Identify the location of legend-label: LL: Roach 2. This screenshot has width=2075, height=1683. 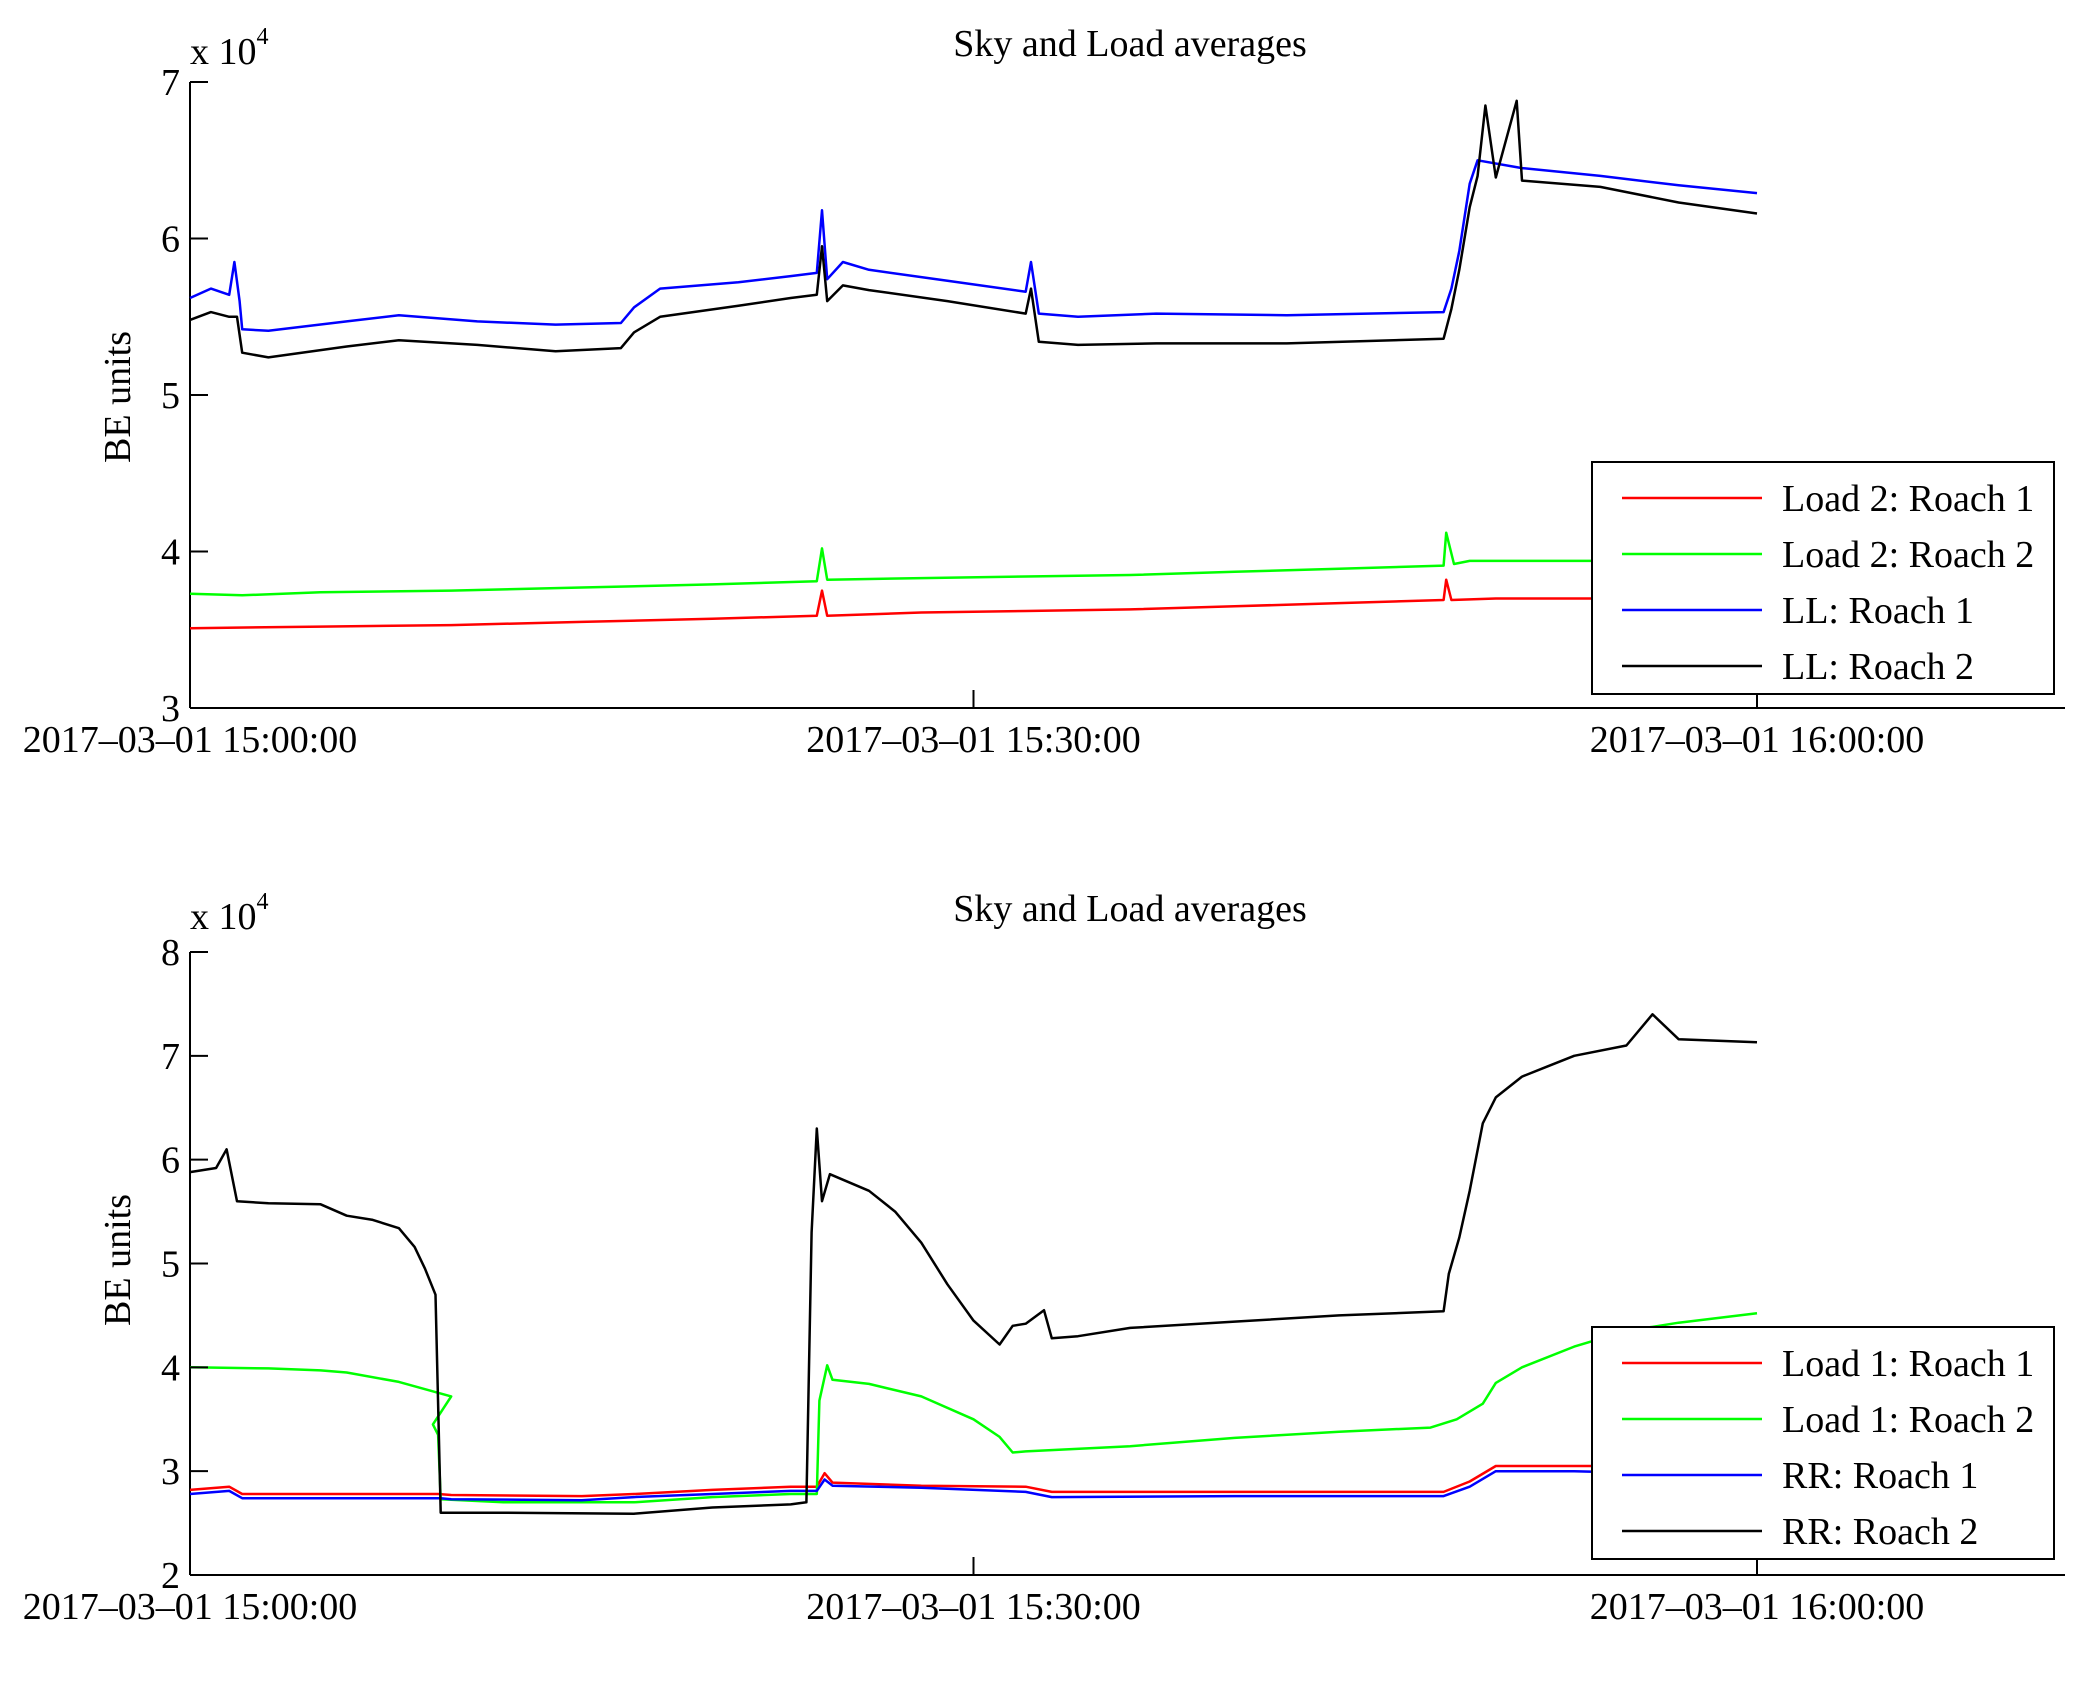
(1878, 667).